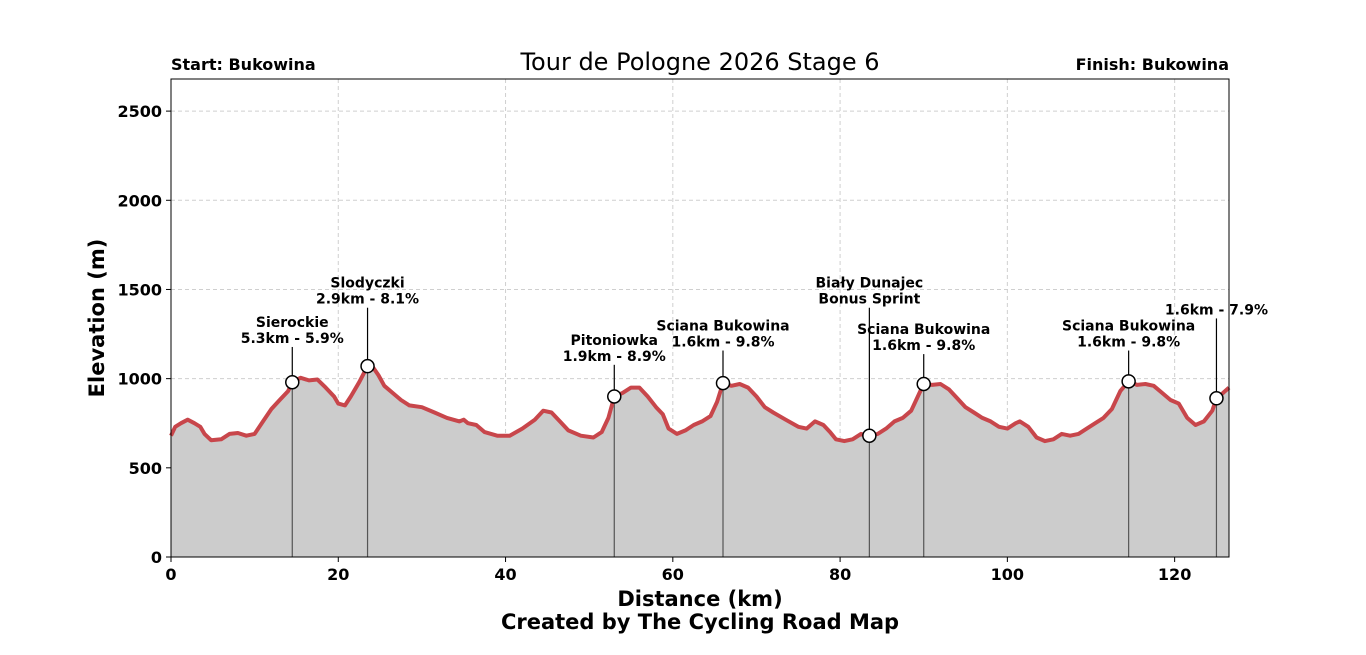 The width and height of the screenshot is (1366, 655). Describe the element at coordinates (840, 574) in the screenshot. I see `x-tick-label: 80` at that location.